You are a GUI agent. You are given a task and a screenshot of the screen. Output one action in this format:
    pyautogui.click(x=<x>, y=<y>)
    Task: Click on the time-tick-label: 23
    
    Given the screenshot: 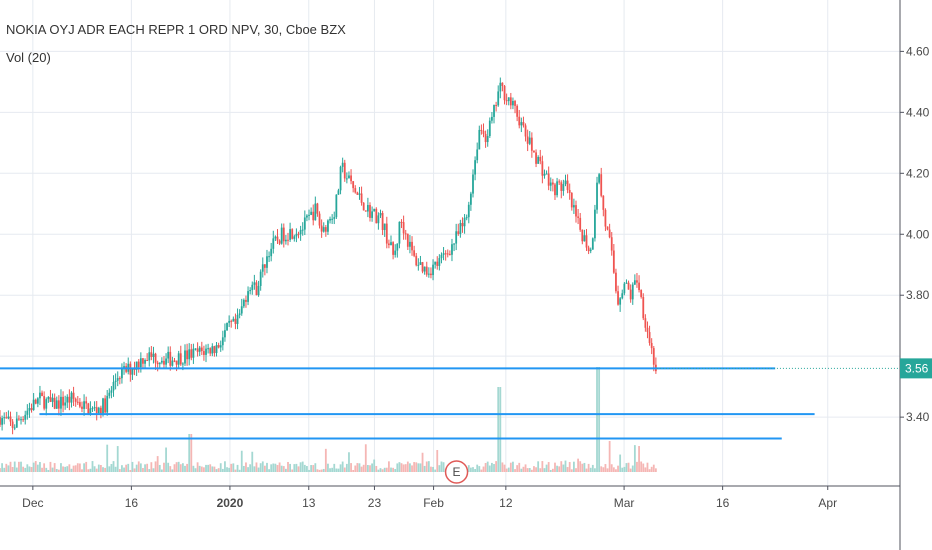 What is the action you would take?
    pyautogui.click(x=375, y=503)
    